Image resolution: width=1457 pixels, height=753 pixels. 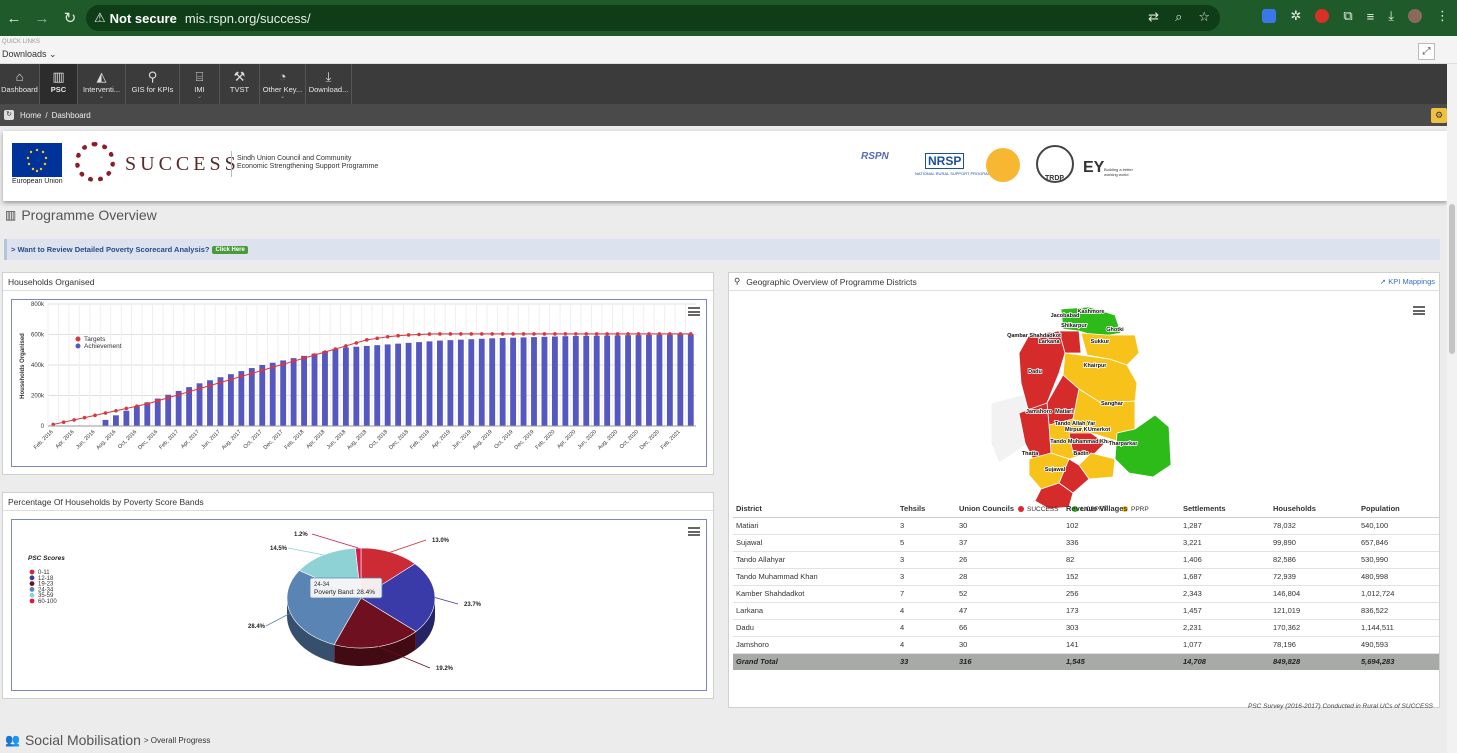 What do you see at coordinates (46, 585) in the screenshot?
I see `pie-legend-item: 19-23` at bounding box center [46, 585].